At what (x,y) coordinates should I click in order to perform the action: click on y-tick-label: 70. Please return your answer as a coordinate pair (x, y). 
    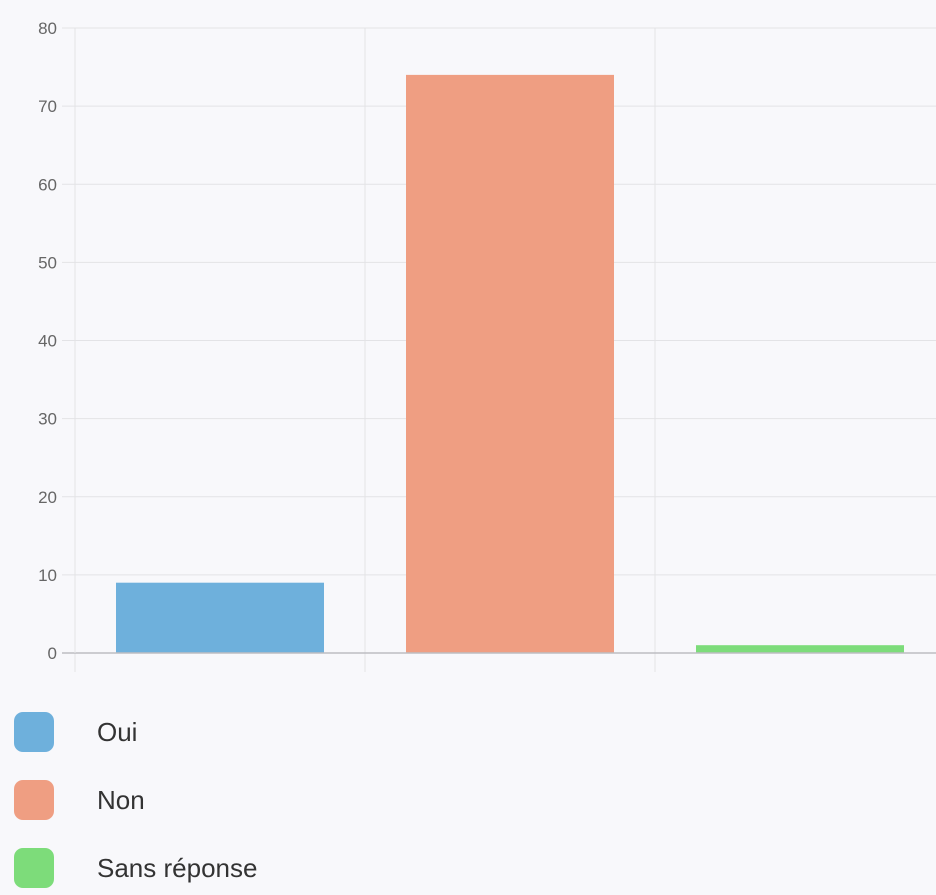
    Looking at the image, I should click on (47, 106).